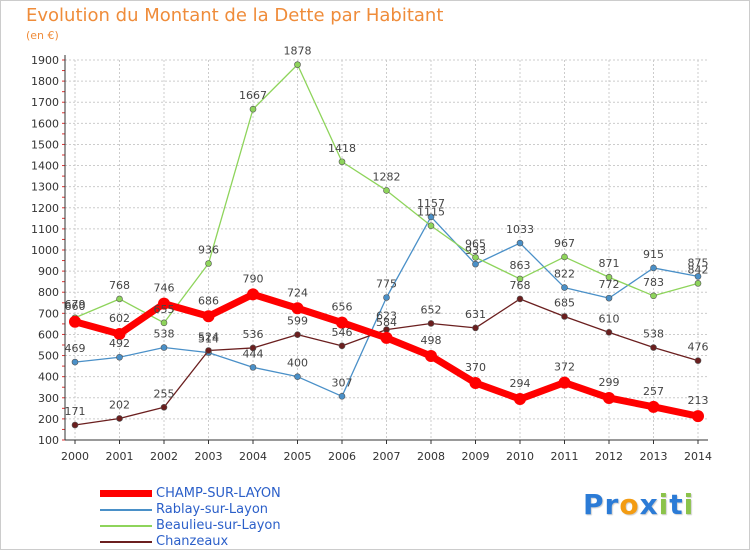  I want to click on y-tick-label: 900, so click(48, 271).